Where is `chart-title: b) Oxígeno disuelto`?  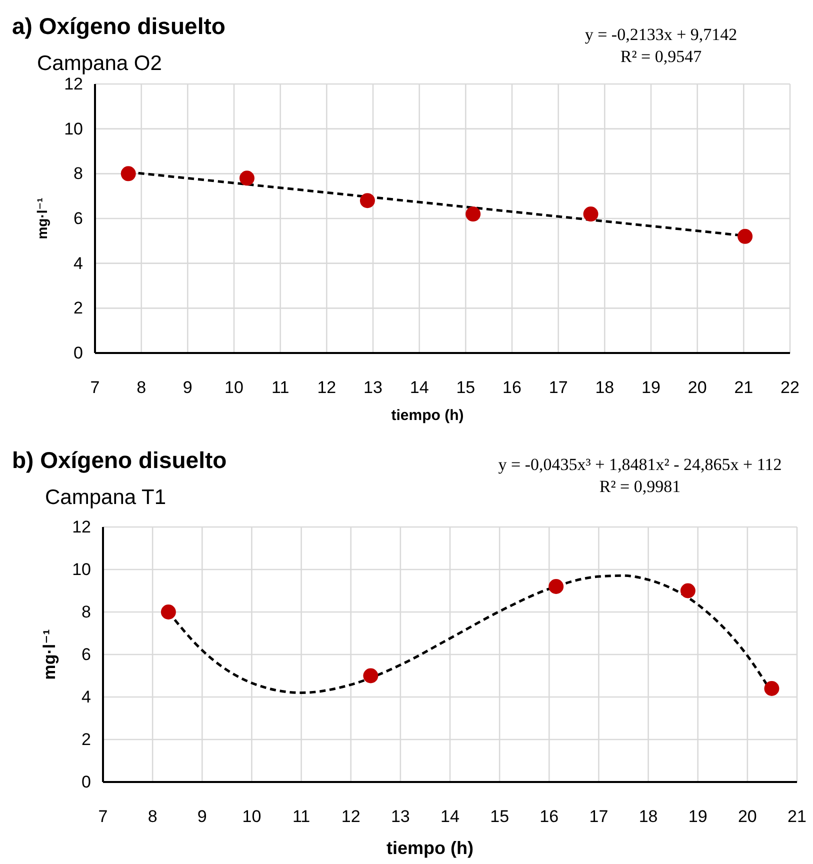 chart-title: b) Oxígeno disuelto is located at coordinates (119, 460).